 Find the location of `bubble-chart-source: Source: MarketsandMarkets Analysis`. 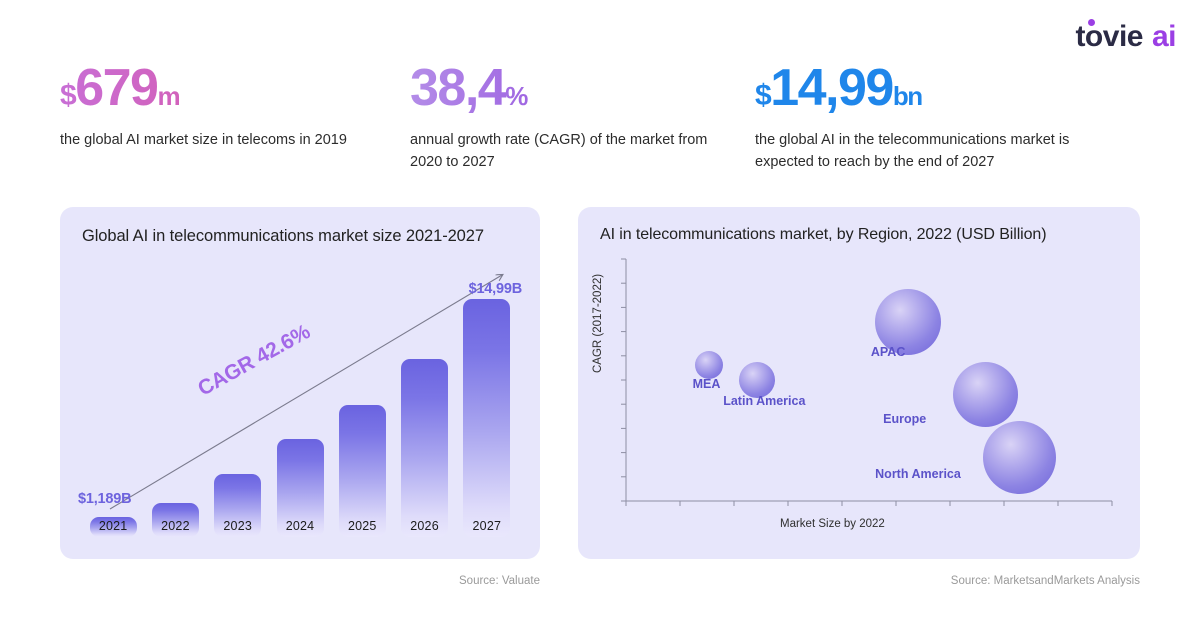

bubble-chart-source: Source: MarketsandMarkets Analysis is located at coordinates (1045, 581).